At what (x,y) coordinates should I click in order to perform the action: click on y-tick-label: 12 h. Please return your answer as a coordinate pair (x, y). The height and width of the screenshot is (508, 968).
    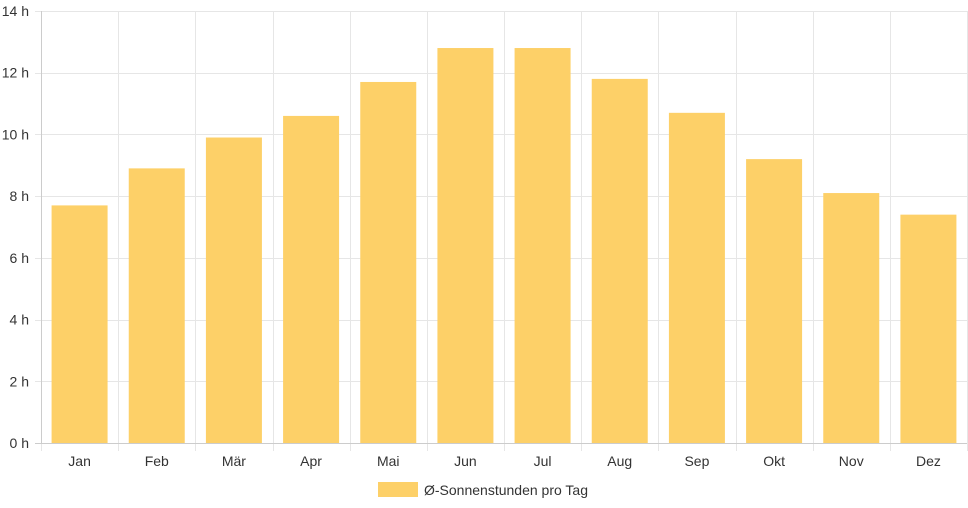
    Looking at the image, I should click on (15, 73).